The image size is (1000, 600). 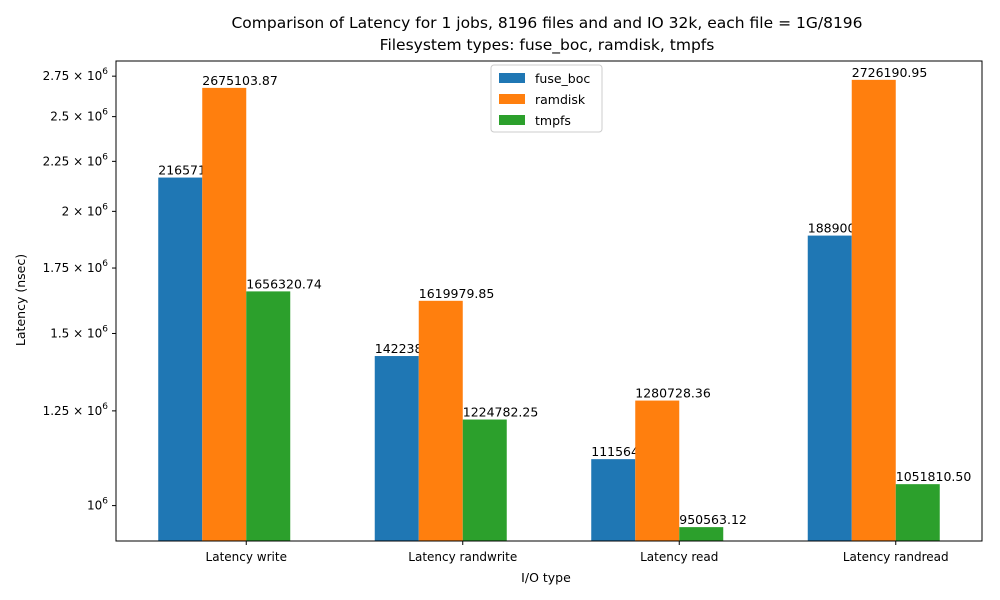 I want to click on y-tick-label-5: 2.25 × 106, so click(x=76, y=160).